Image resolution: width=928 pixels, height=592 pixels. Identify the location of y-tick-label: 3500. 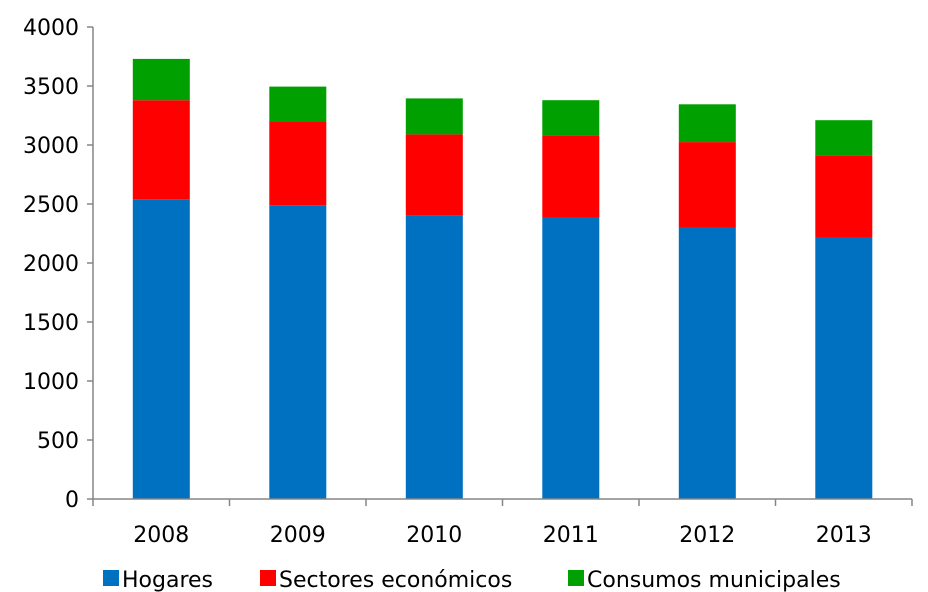
(51, 87).